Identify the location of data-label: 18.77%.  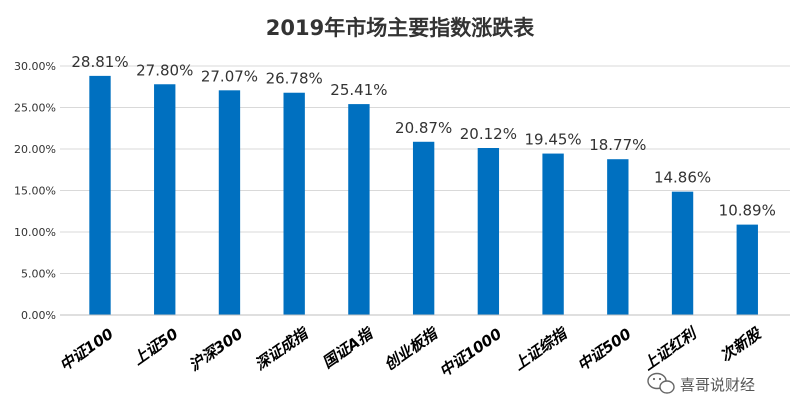
(617, 145).